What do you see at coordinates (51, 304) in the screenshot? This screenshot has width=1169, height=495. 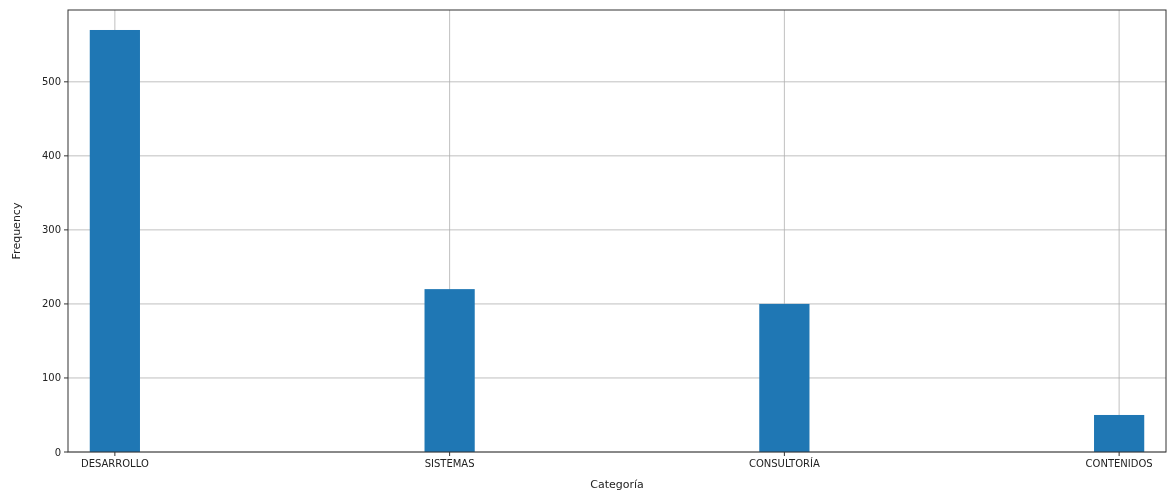 I see `y-tick-label: 200` at bounding box center [51, 304].